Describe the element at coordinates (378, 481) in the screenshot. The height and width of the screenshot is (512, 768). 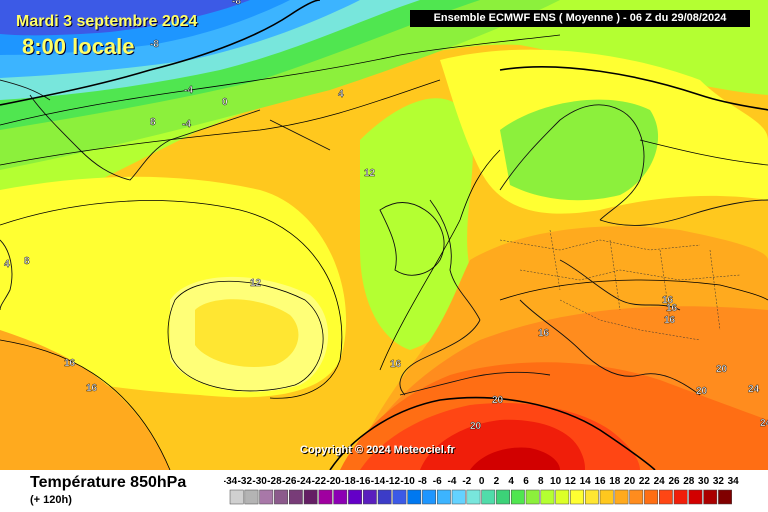
I see `legend-tick-label: -14` at that location.